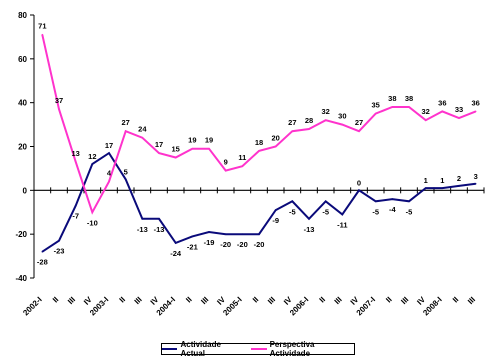 The image size is (492, 363). I want to click on data-label: -5, so click(375, 211).